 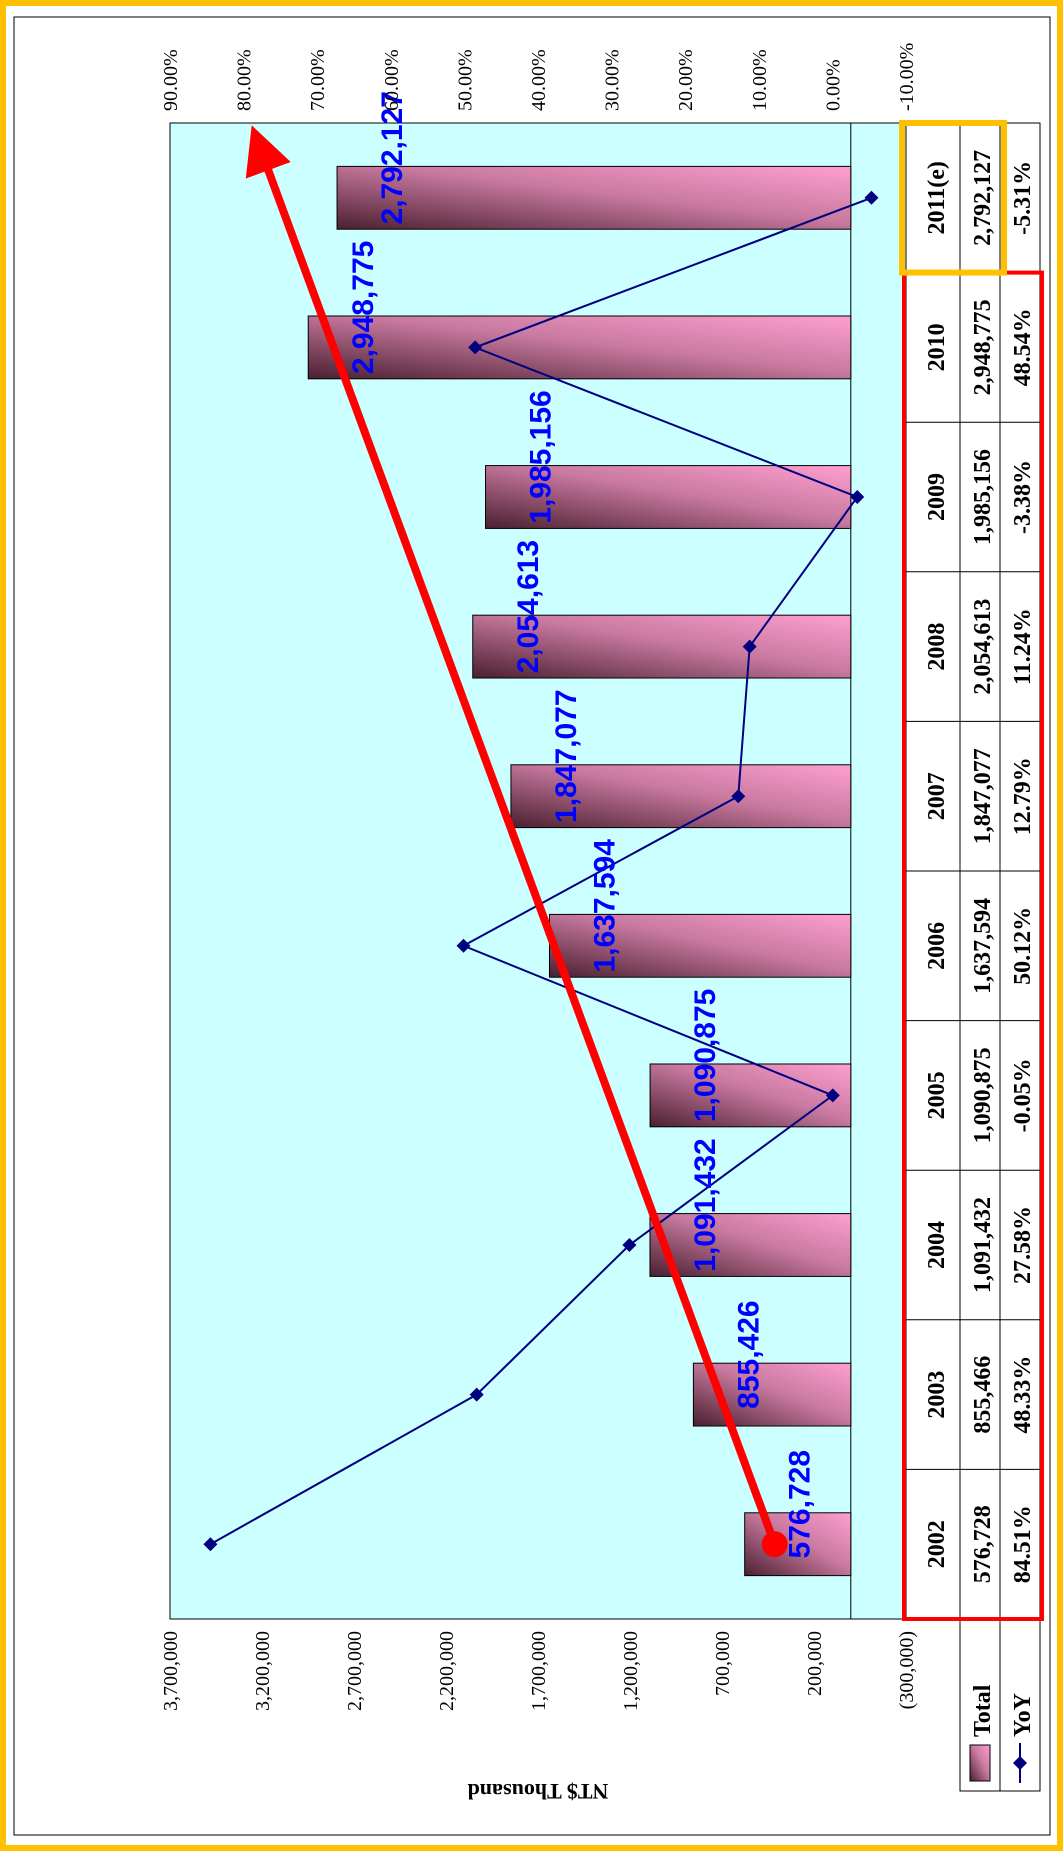 What do you see at coordinates (983, 1245) in the screenshot?
I see `table-cell: 1,091,432` at bounding box center [983, 1245].